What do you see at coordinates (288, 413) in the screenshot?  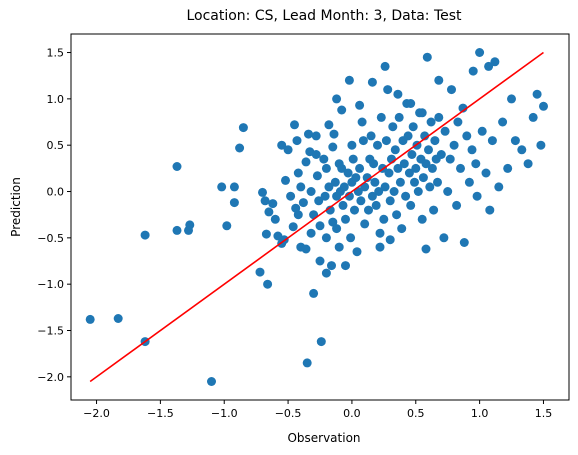 I see `x-tick-label: −0.5` at bounding box center [288, 413].